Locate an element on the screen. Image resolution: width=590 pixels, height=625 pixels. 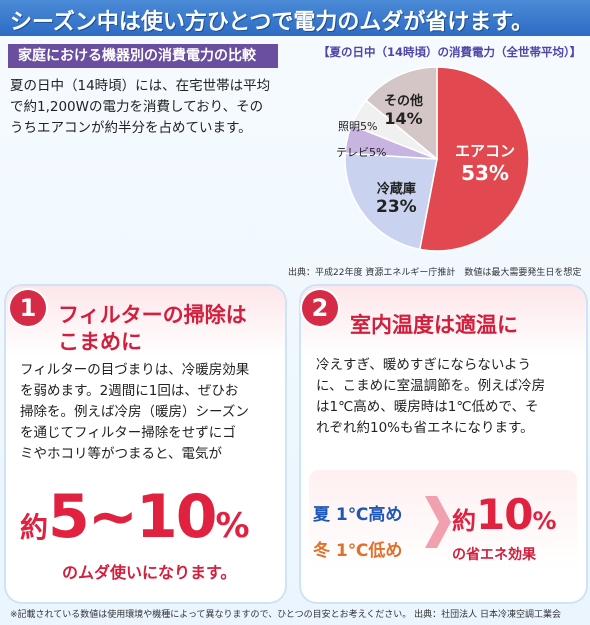
section-label: 家庭における機器別の消費電力の比較 is located at coordinates (143, 56).